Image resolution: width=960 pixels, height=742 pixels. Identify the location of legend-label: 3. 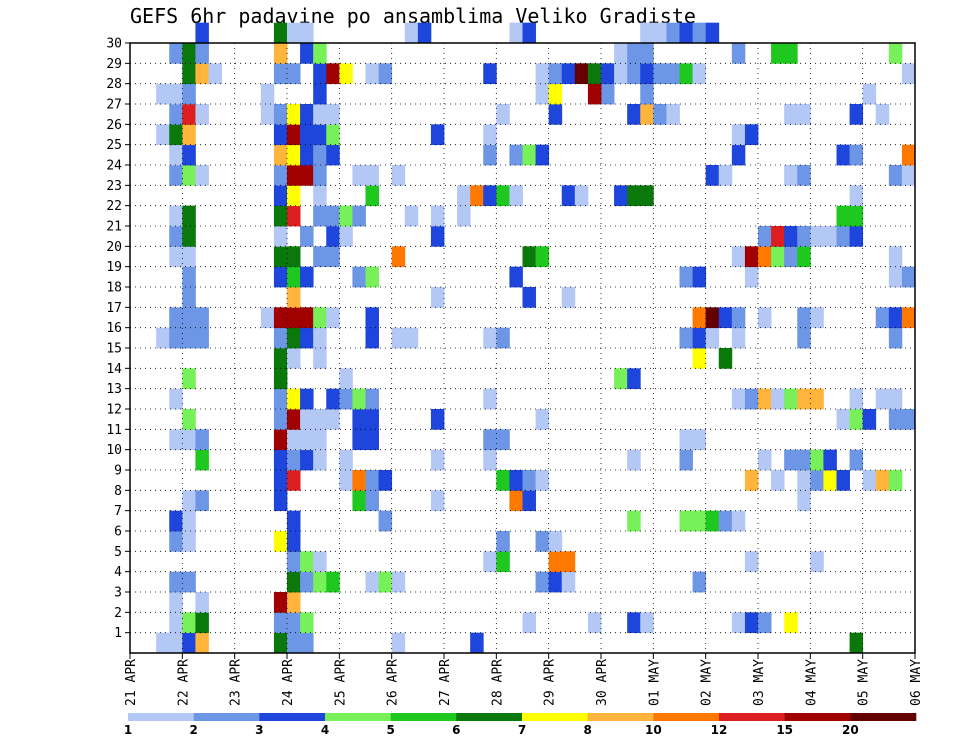
(259, 730).